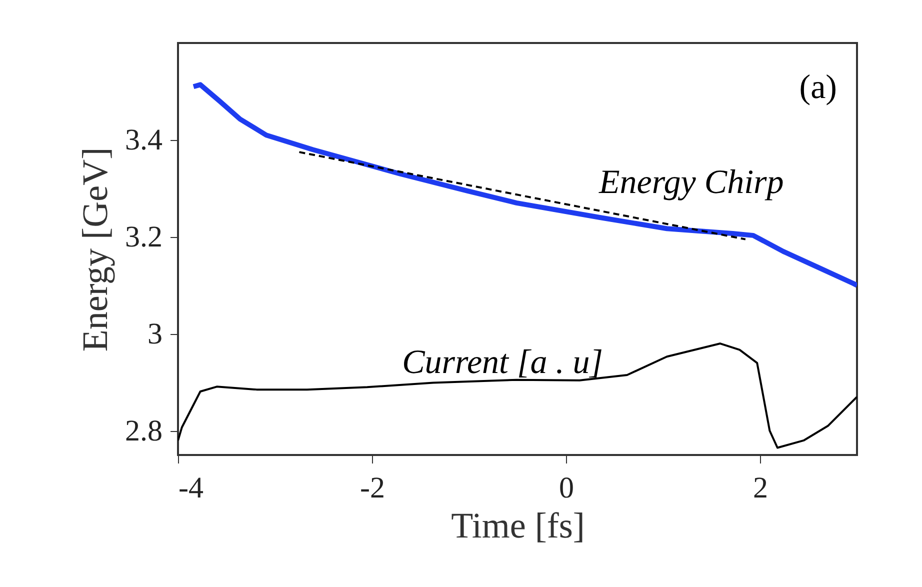  What do you see at coordinates (502, 362) in the screenshot?
I see `series-label: Current [a . u]` at bounding box center [502, 362].